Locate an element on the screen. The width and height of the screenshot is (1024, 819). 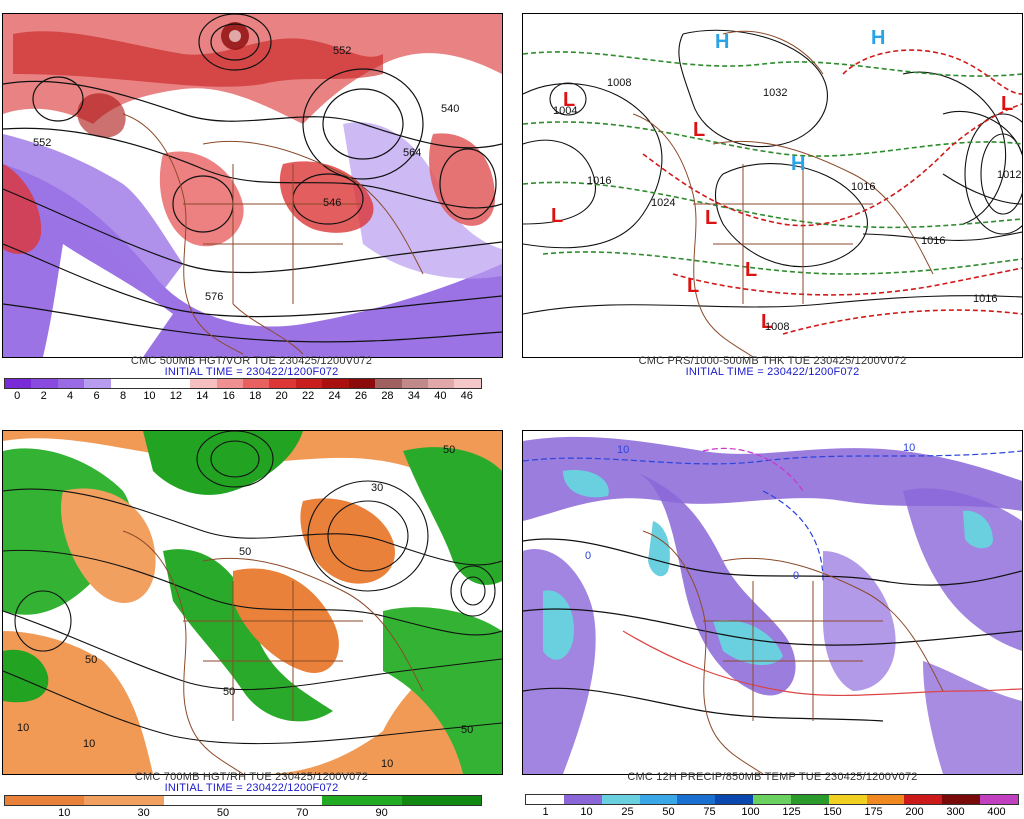
legend-tick-label: 0 is located at coordinates (17, 396).